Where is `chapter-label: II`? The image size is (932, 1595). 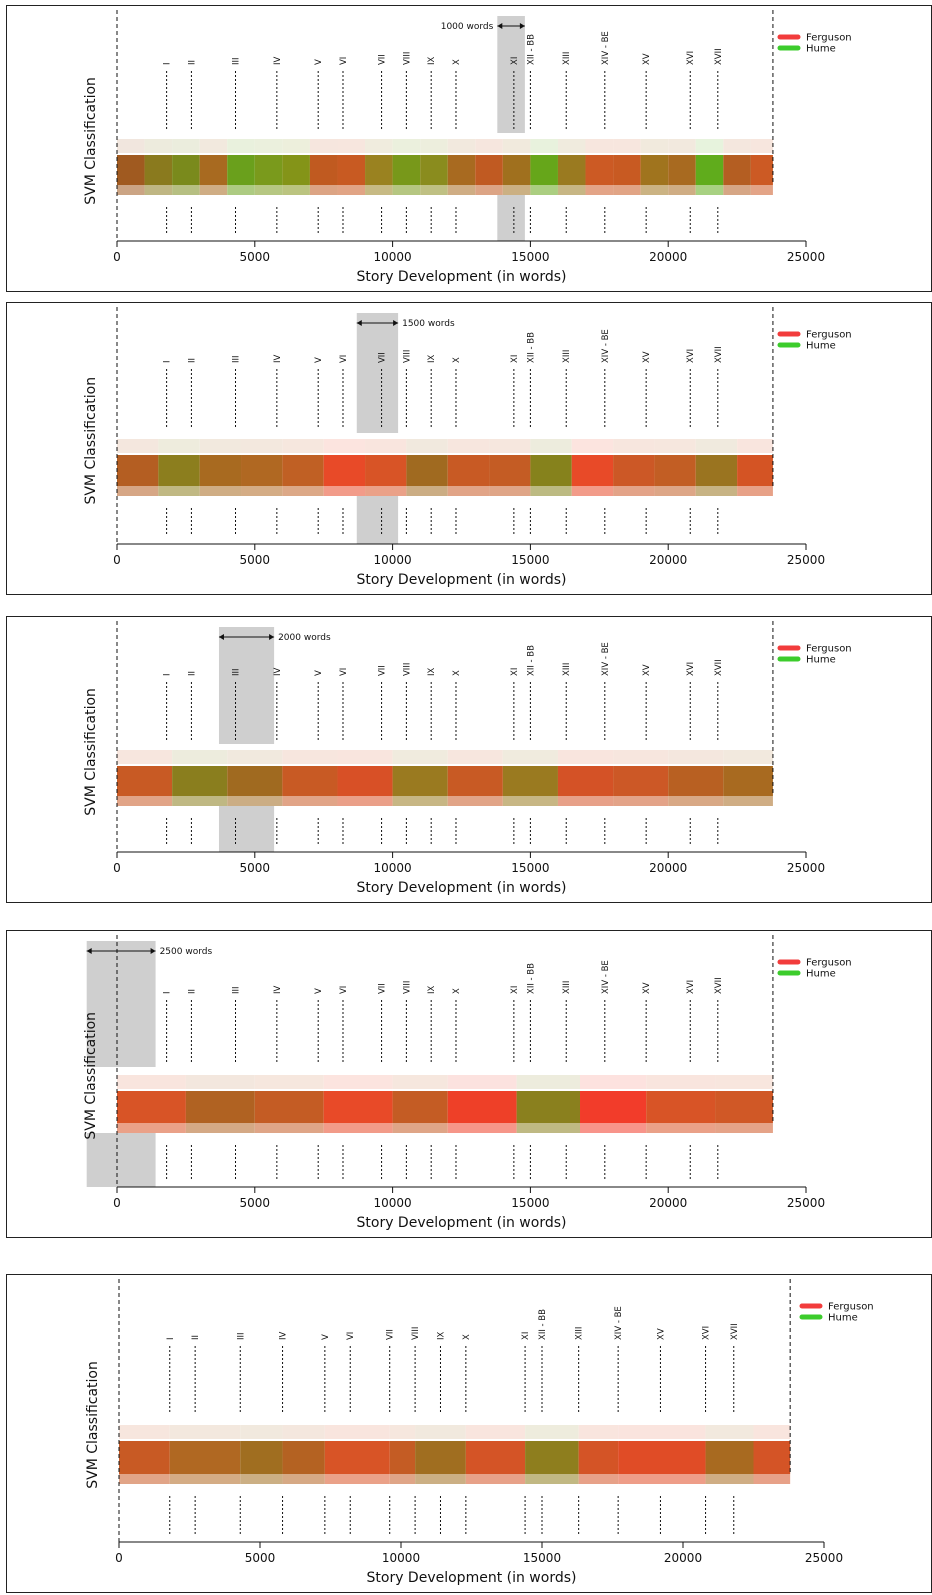 chapter-label: II is located at coordinates (192, 360).